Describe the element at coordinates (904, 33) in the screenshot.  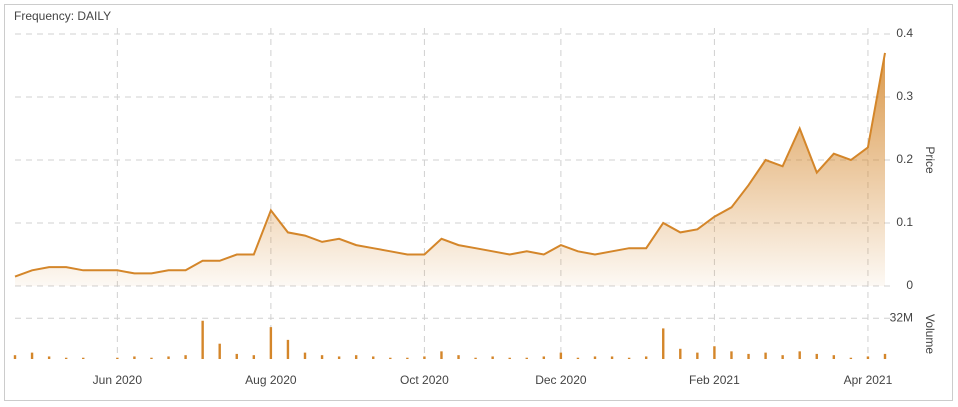
I see `y-tick-label: 0.4` at that location.